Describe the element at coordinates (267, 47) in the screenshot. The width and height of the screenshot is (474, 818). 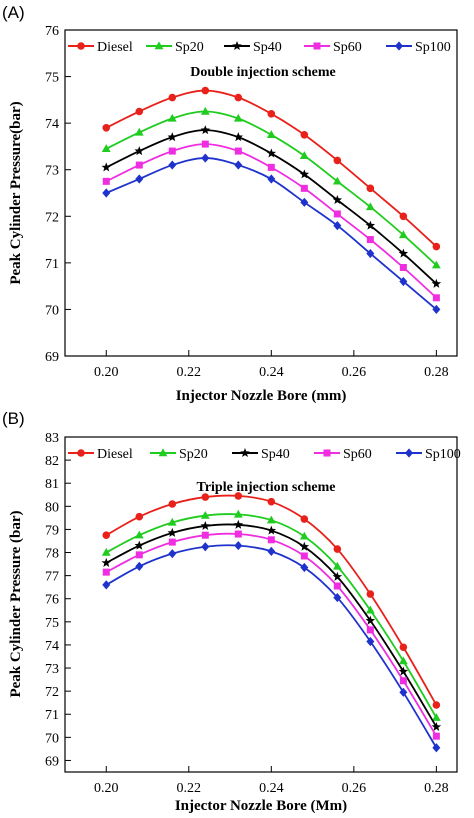
I see `panel-a-legend-label: Sp40` at that location.